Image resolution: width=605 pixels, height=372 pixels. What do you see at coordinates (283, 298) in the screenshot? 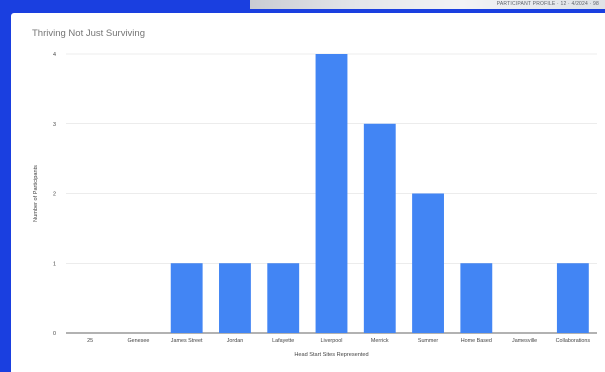
I see `bar-lafayette` at bounding box center [283, 298].